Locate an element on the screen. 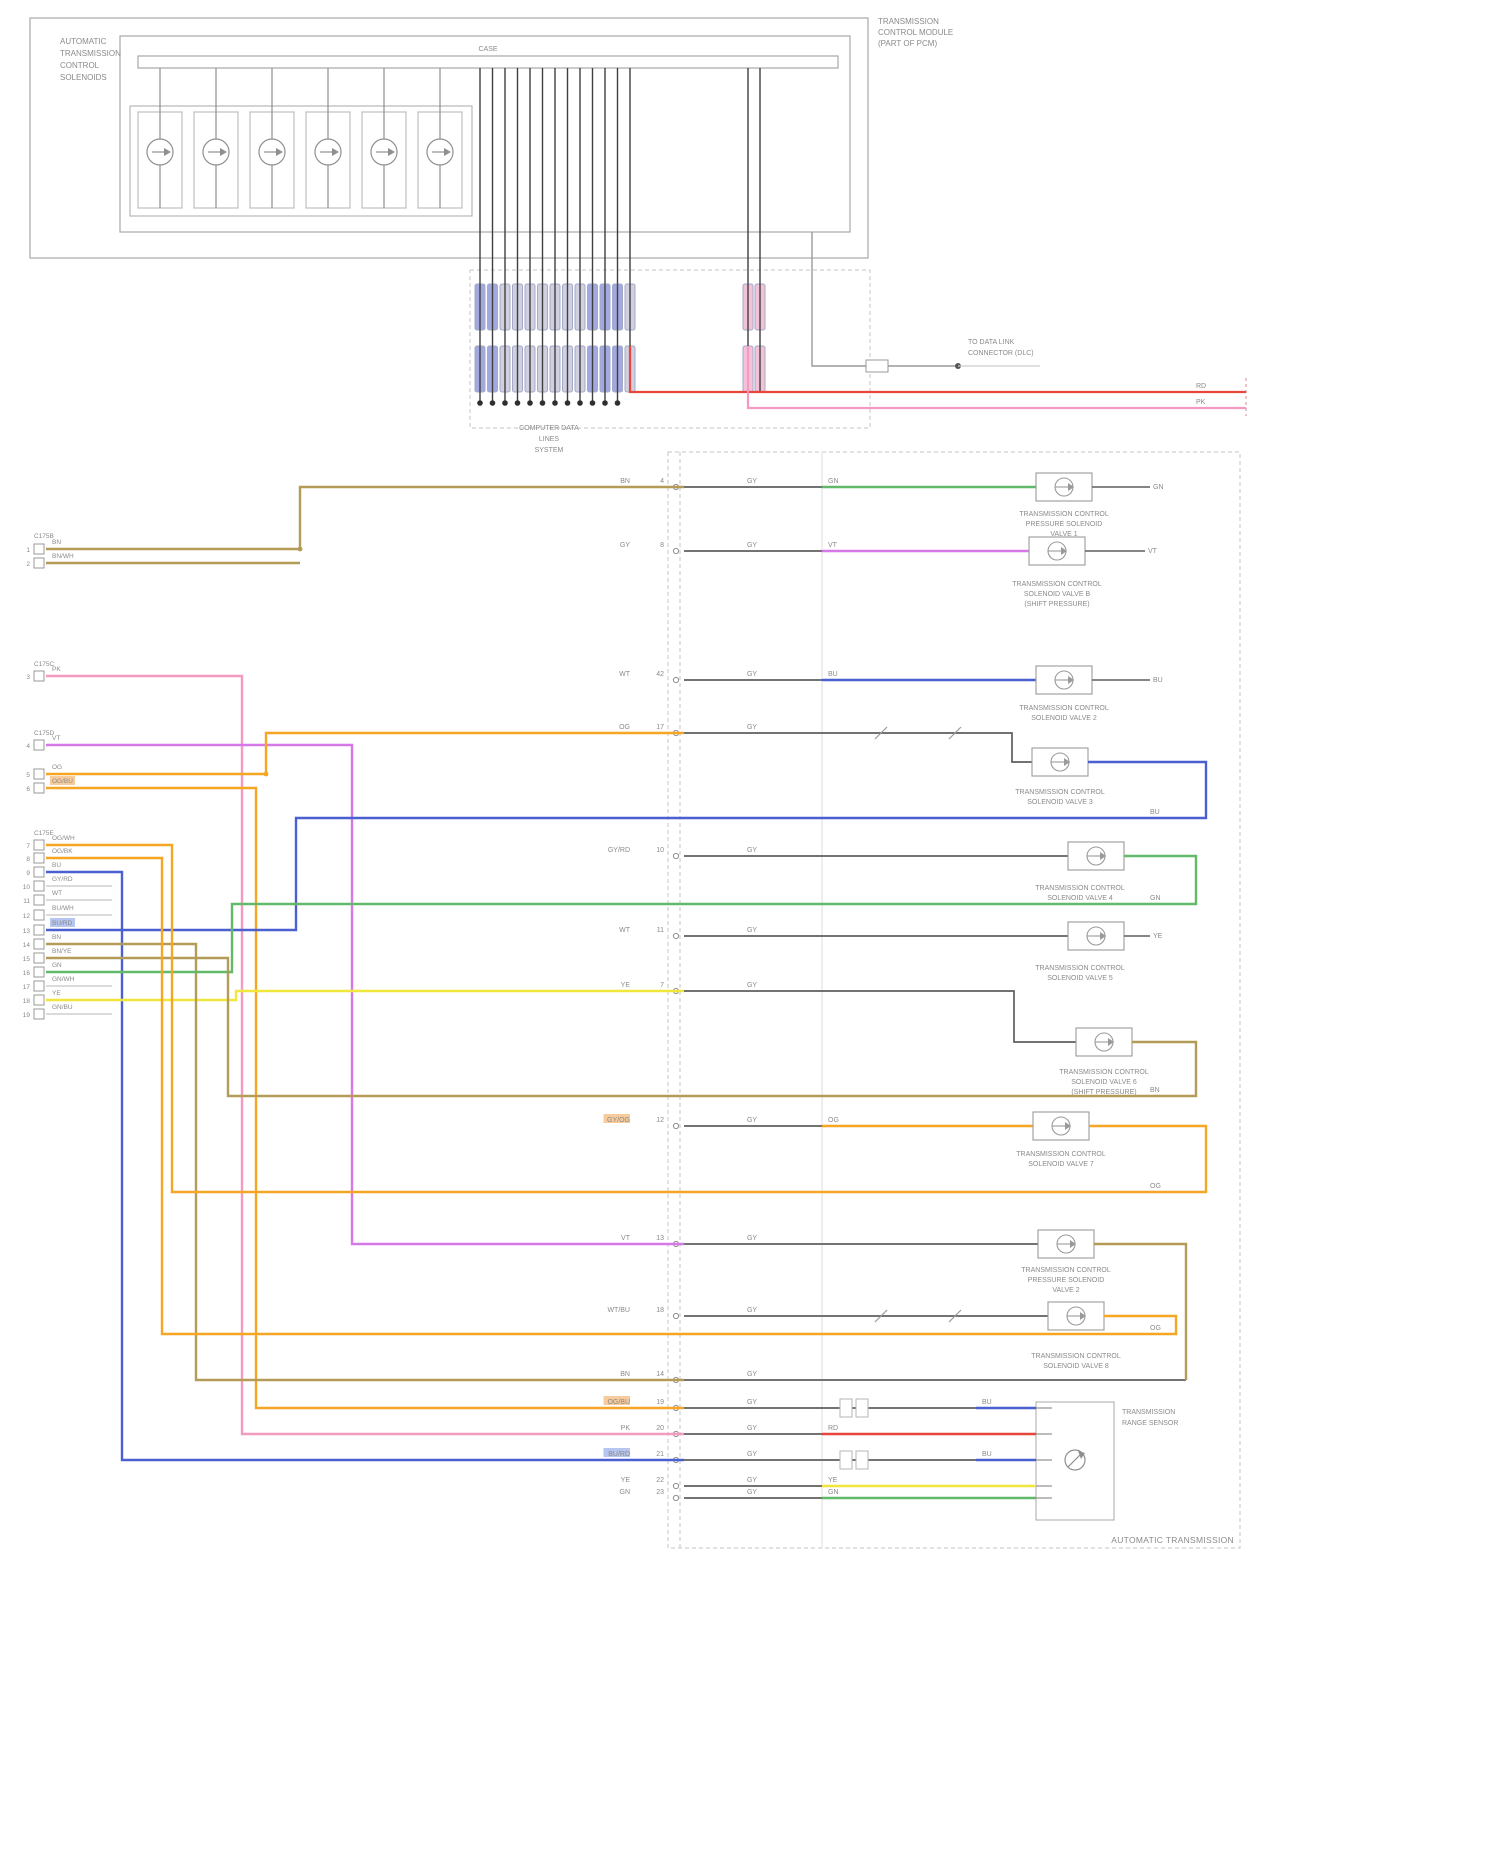 The width and height of the screenshot is (1500, 1861). component-caption: SOLENOID VALVE 2 is located at coordinates (1064, 718).